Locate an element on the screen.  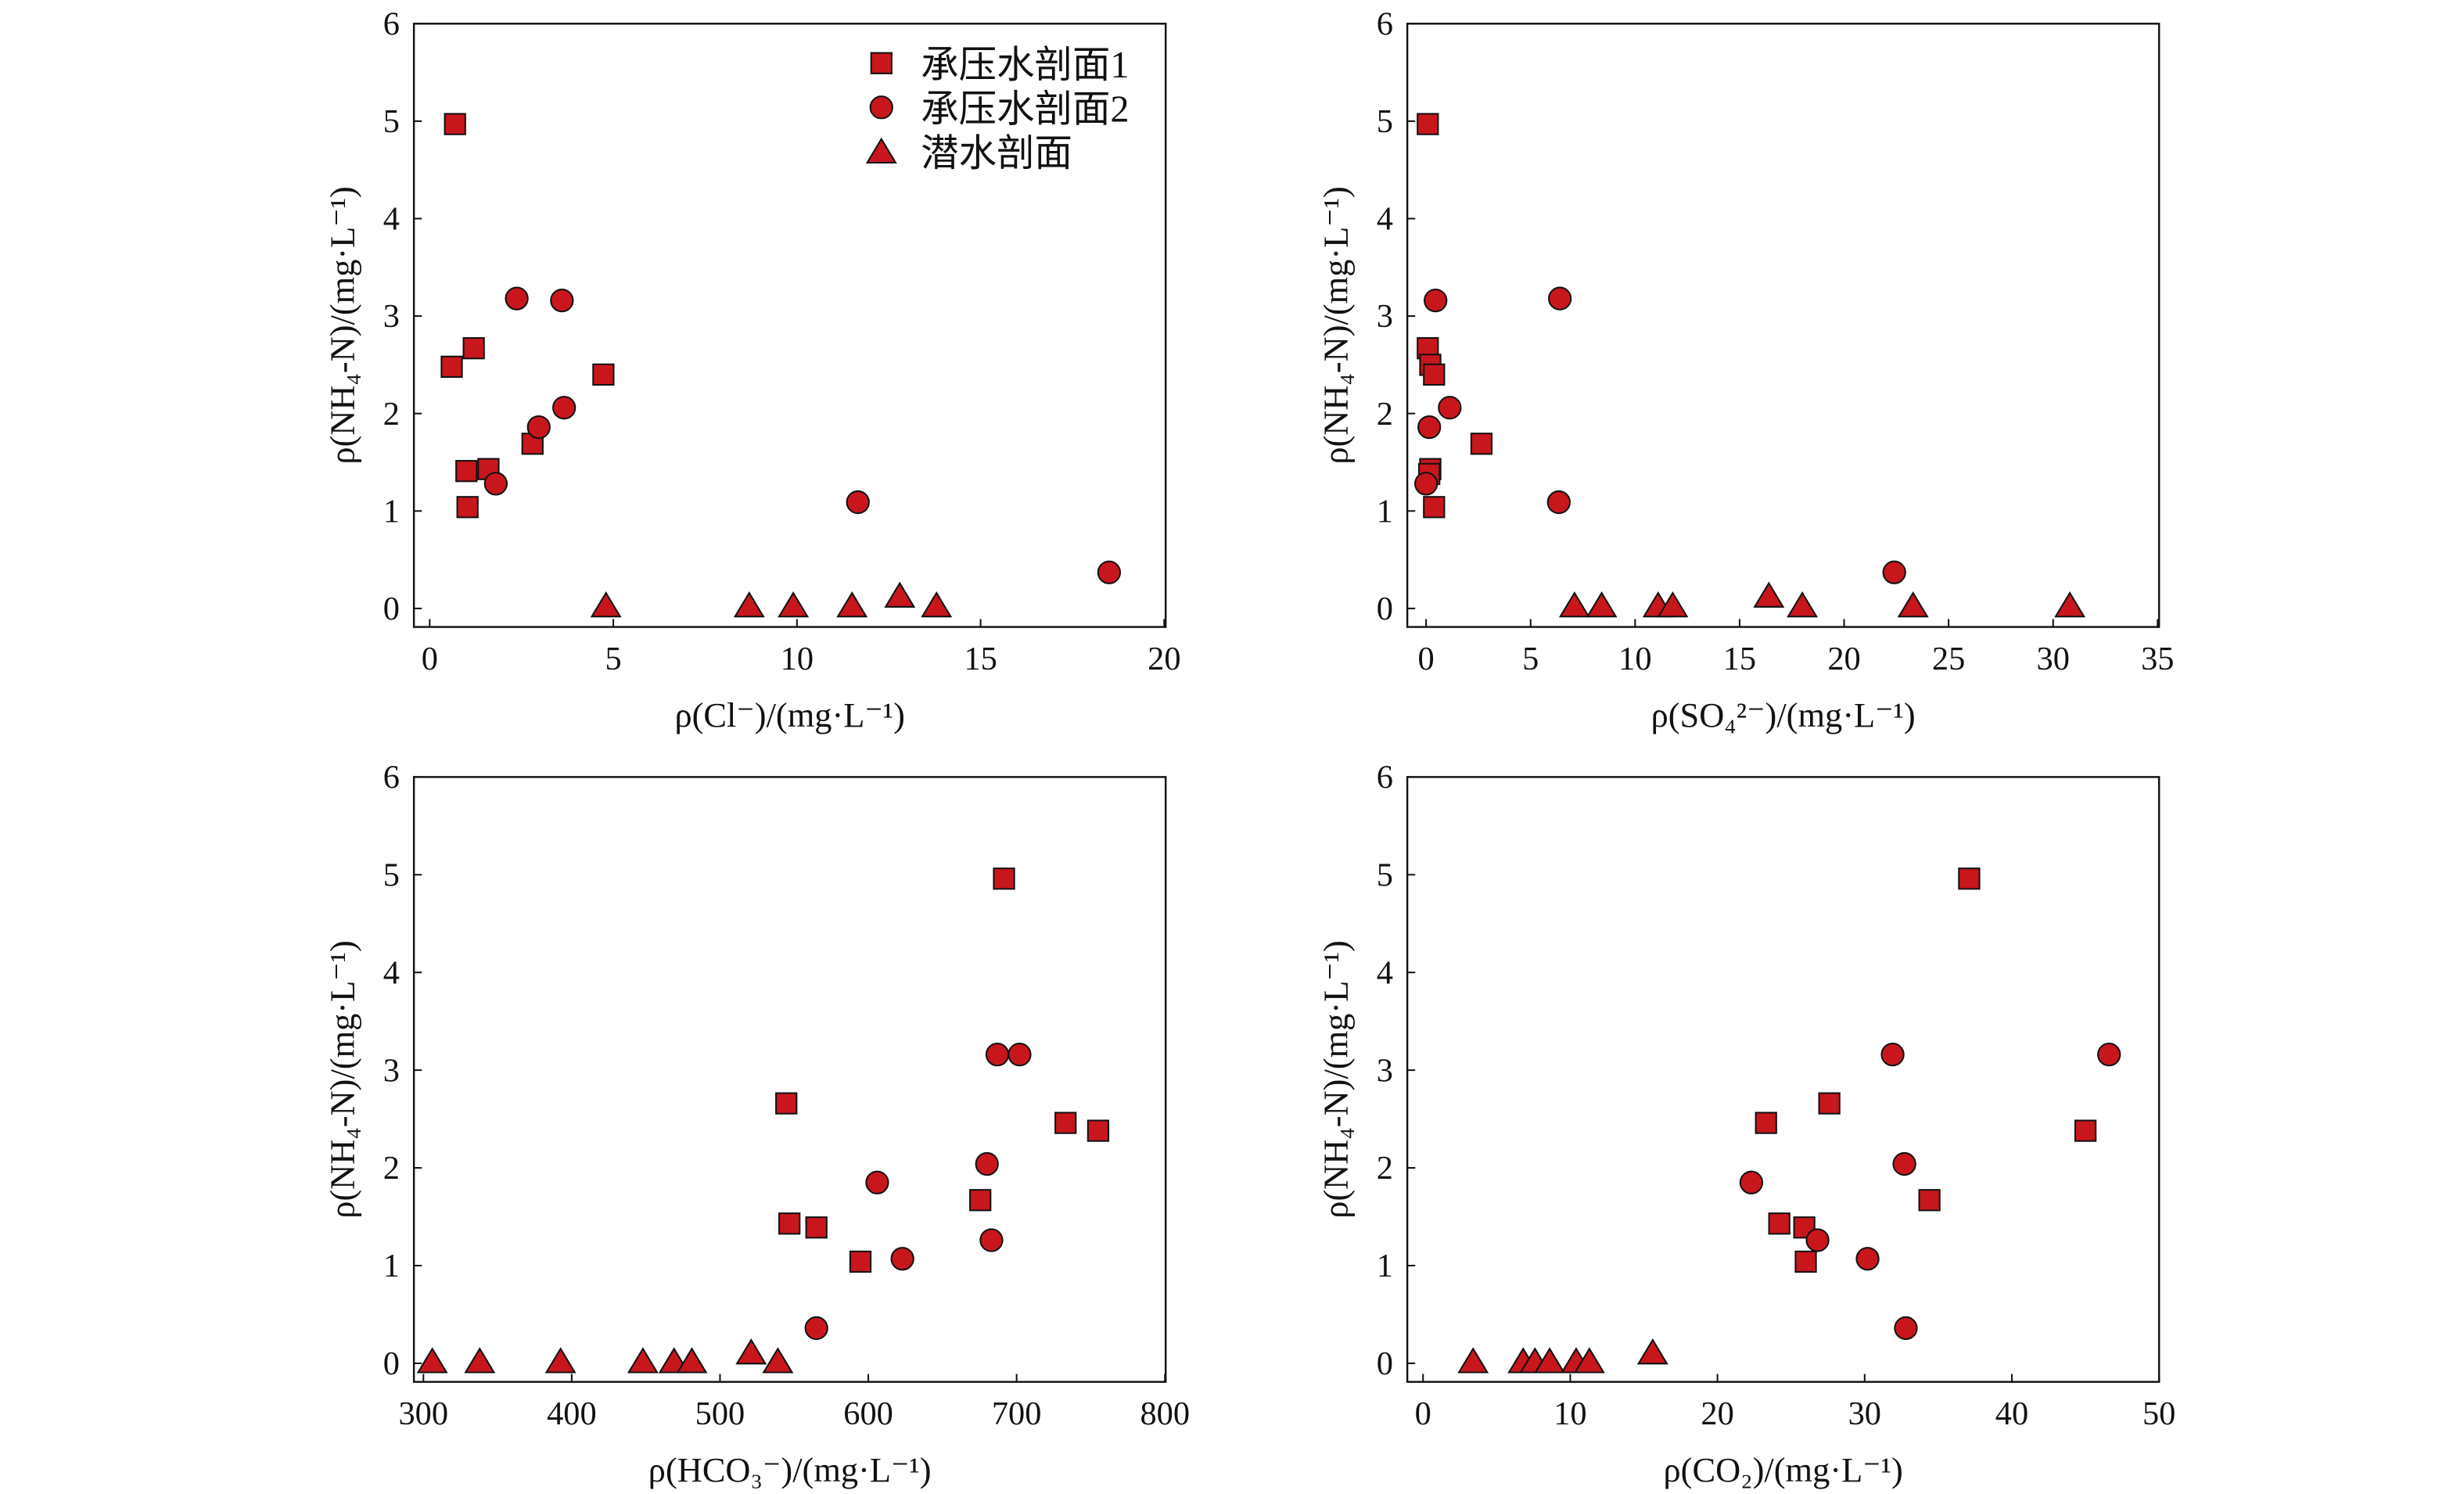
x-axis-label: ρ(HCO₃⁻)/(mg·L⁻¹) is located at coordinates (790, 1469).